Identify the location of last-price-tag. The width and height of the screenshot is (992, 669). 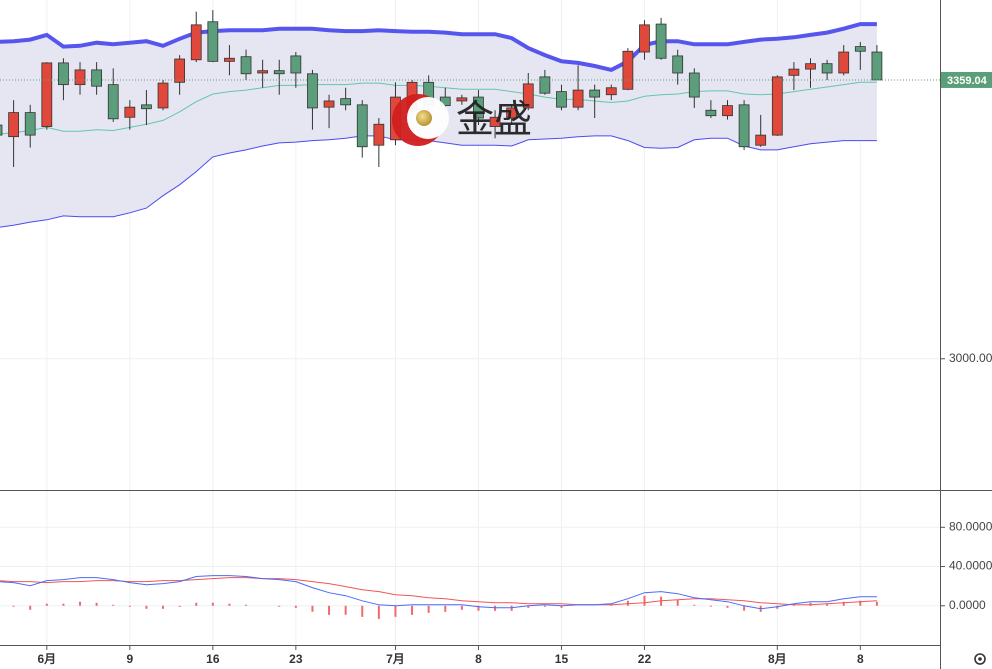
(966, 79).